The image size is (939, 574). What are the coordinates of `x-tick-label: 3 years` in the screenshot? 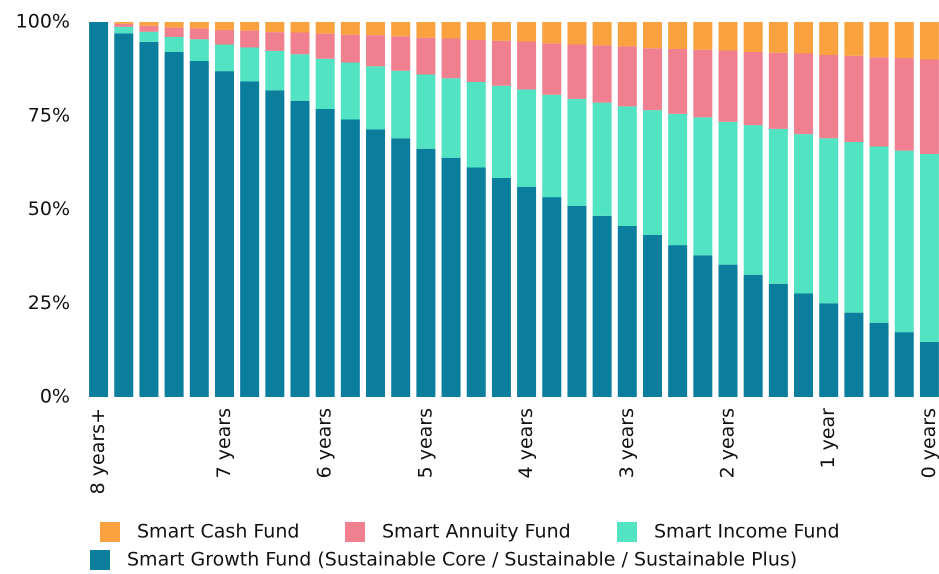 It's located at (627, 443).